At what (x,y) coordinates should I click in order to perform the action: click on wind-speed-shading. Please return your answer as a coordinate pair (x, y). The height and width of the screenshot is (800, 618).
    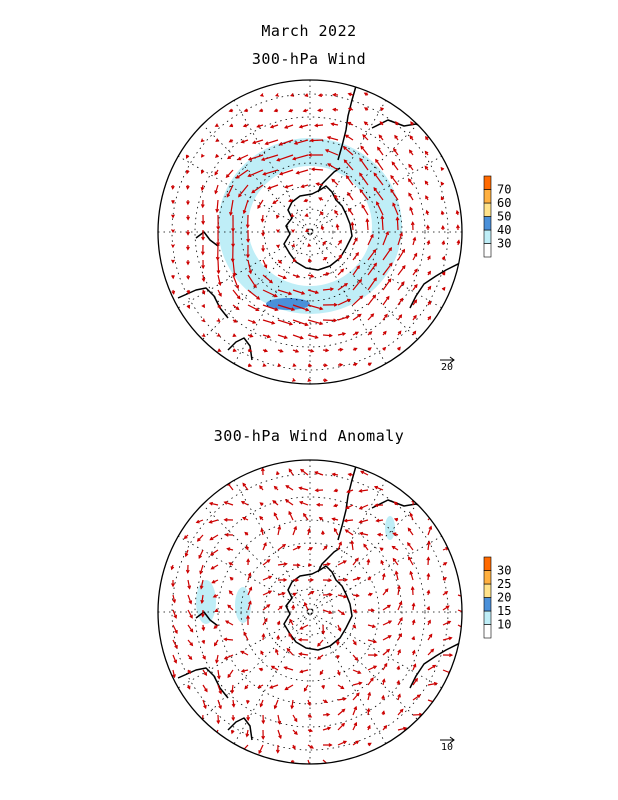
    Looking at the image, I should click on (310, 226).